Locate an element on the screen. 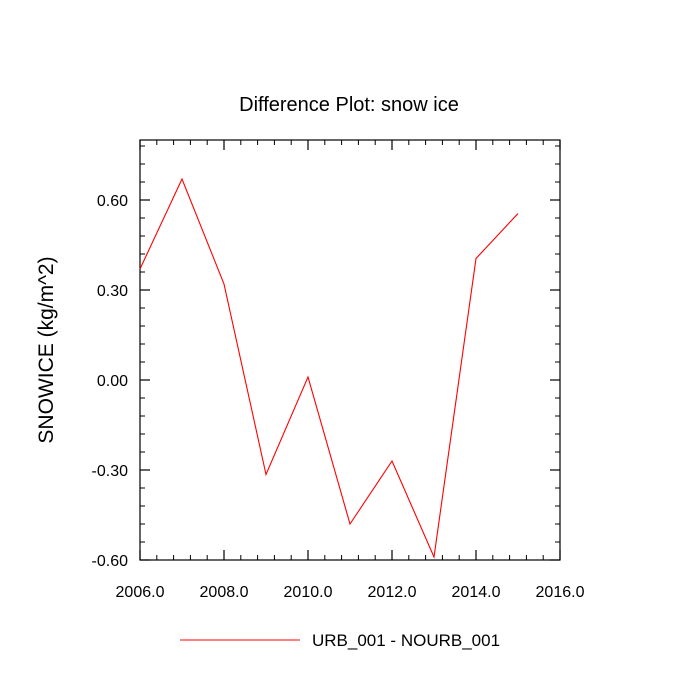 The image size is (700, 700). legend-label: URB_001 - NOURB_001 is located at coordinates (406, 640).